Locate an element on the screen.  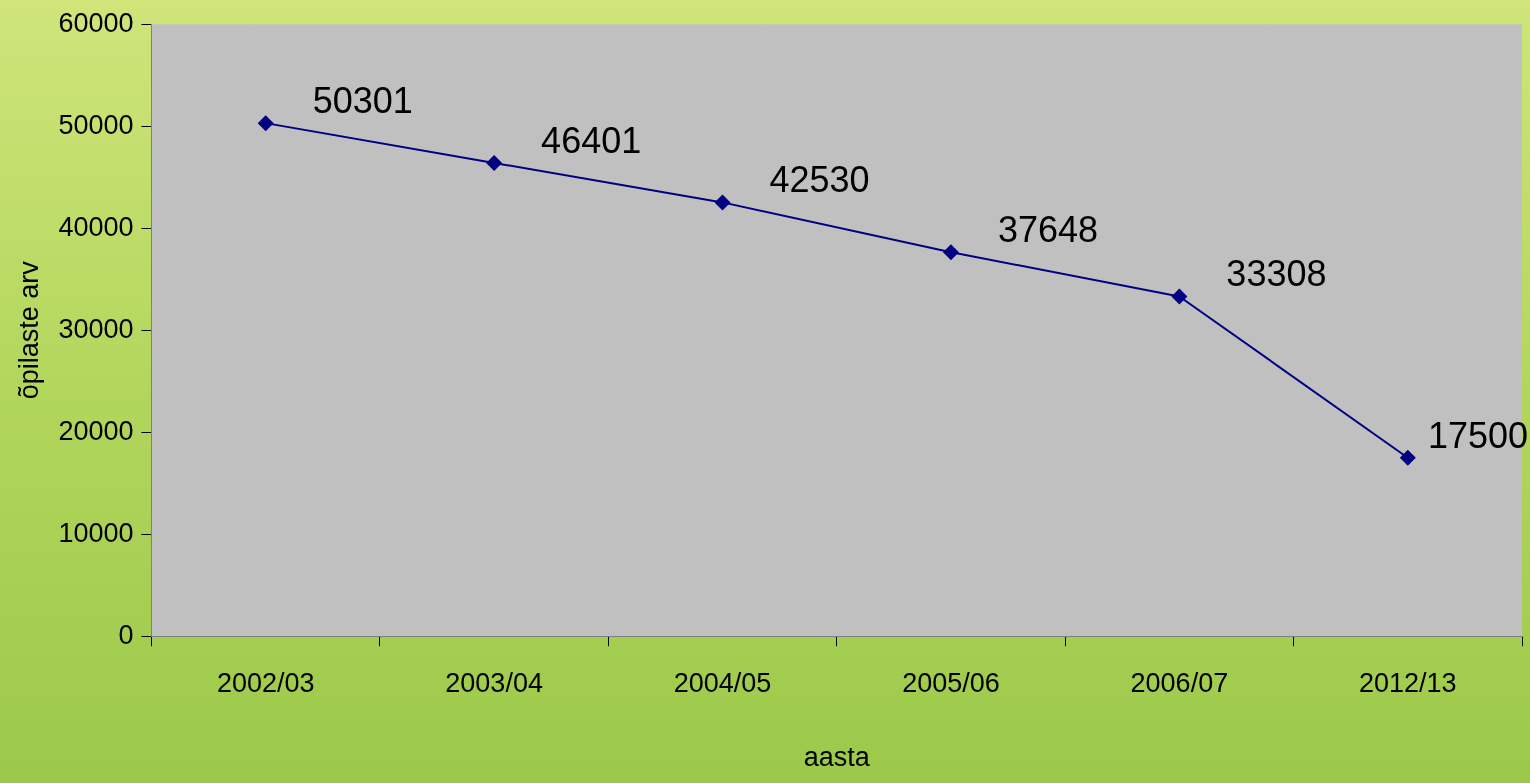
data-label: 33308 is located at coordinates (1276, 274).